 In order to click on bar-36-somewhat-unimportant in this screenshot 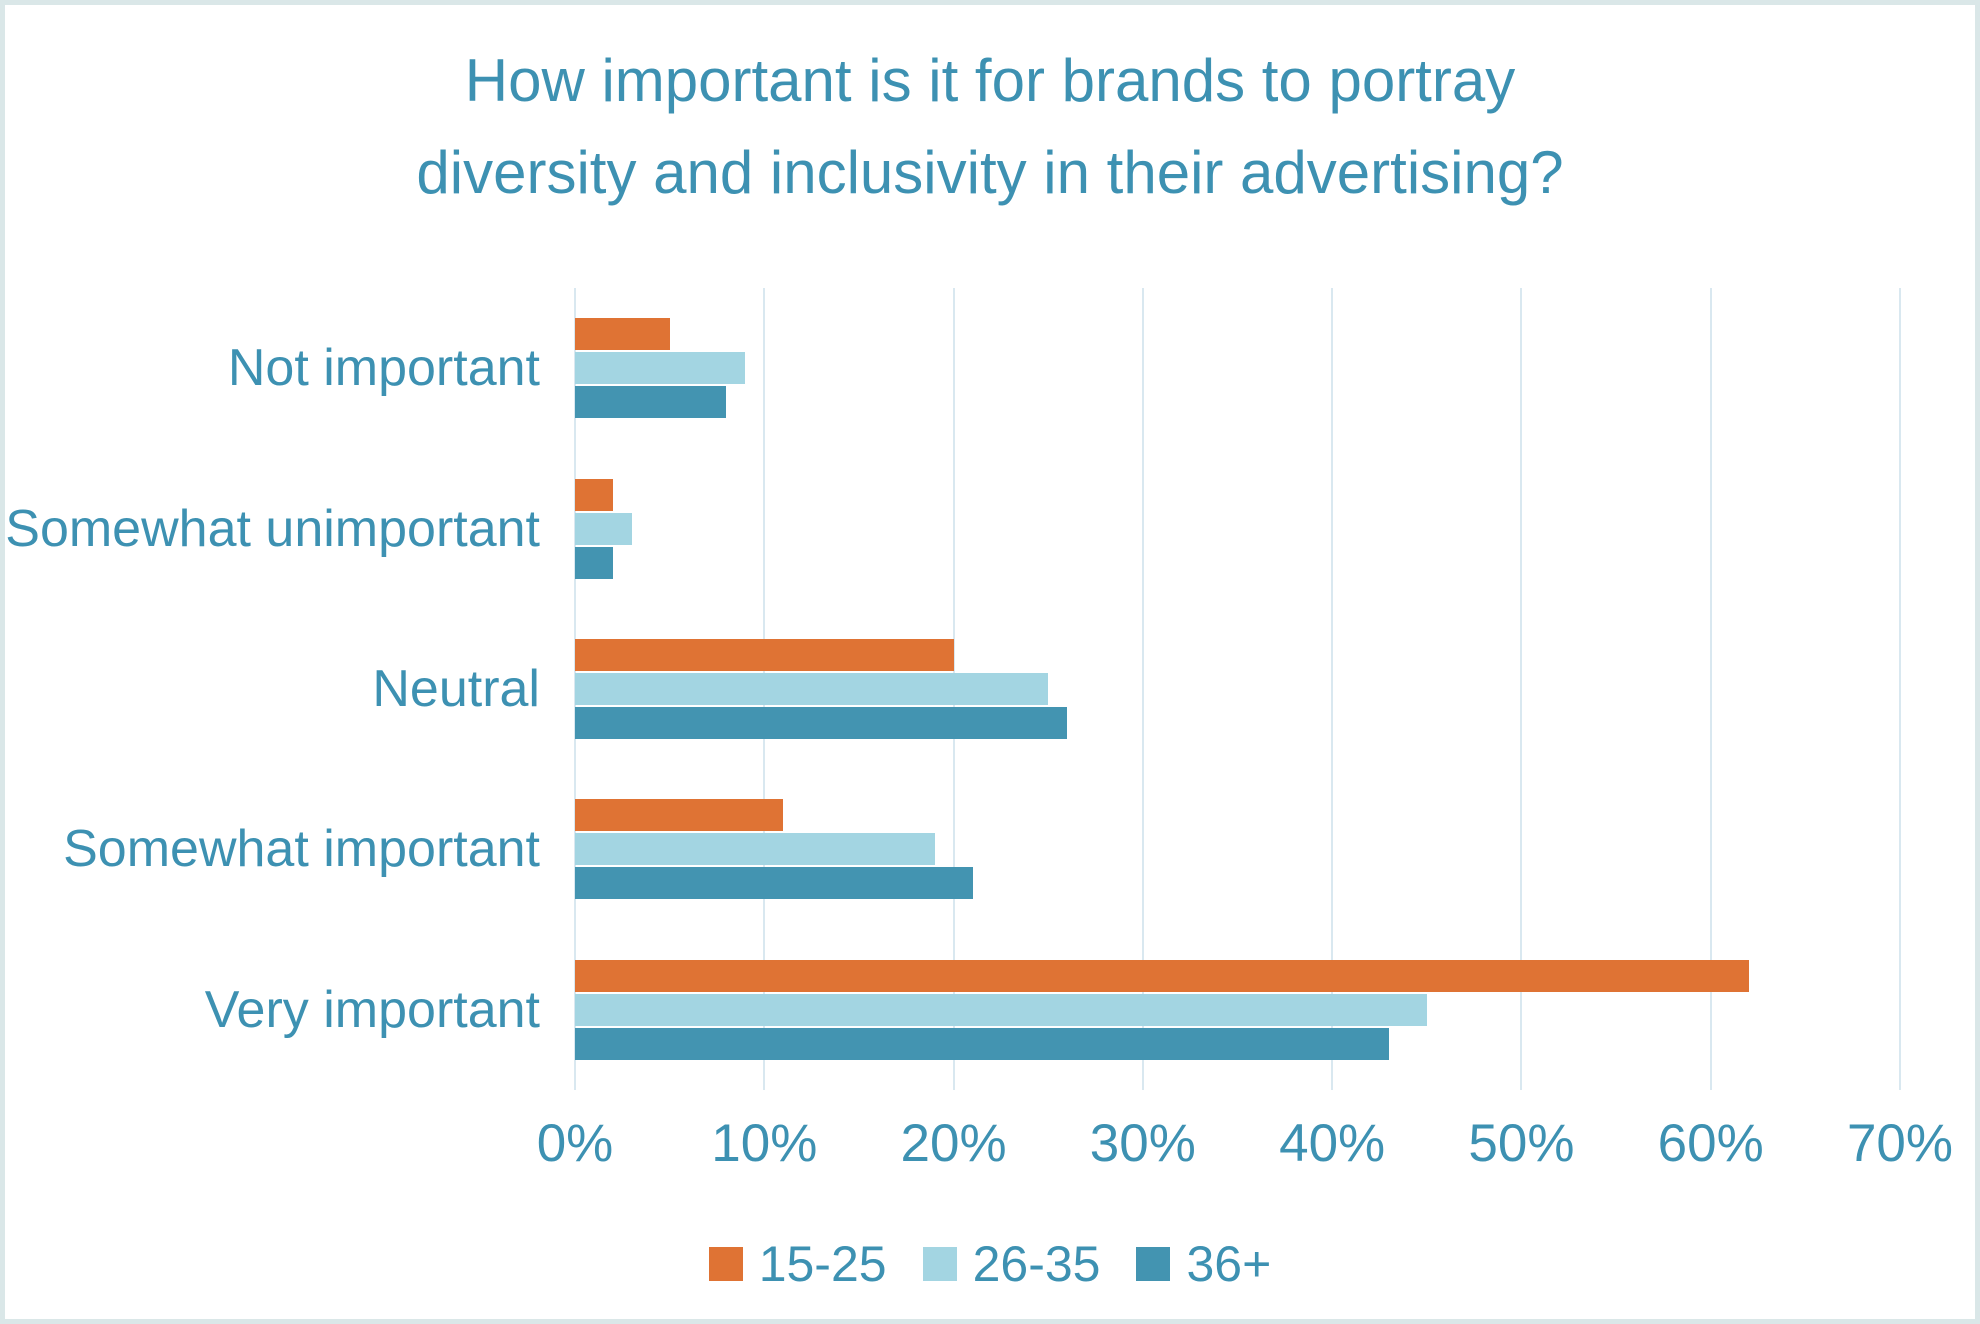, I will do `click(594, 562)`.